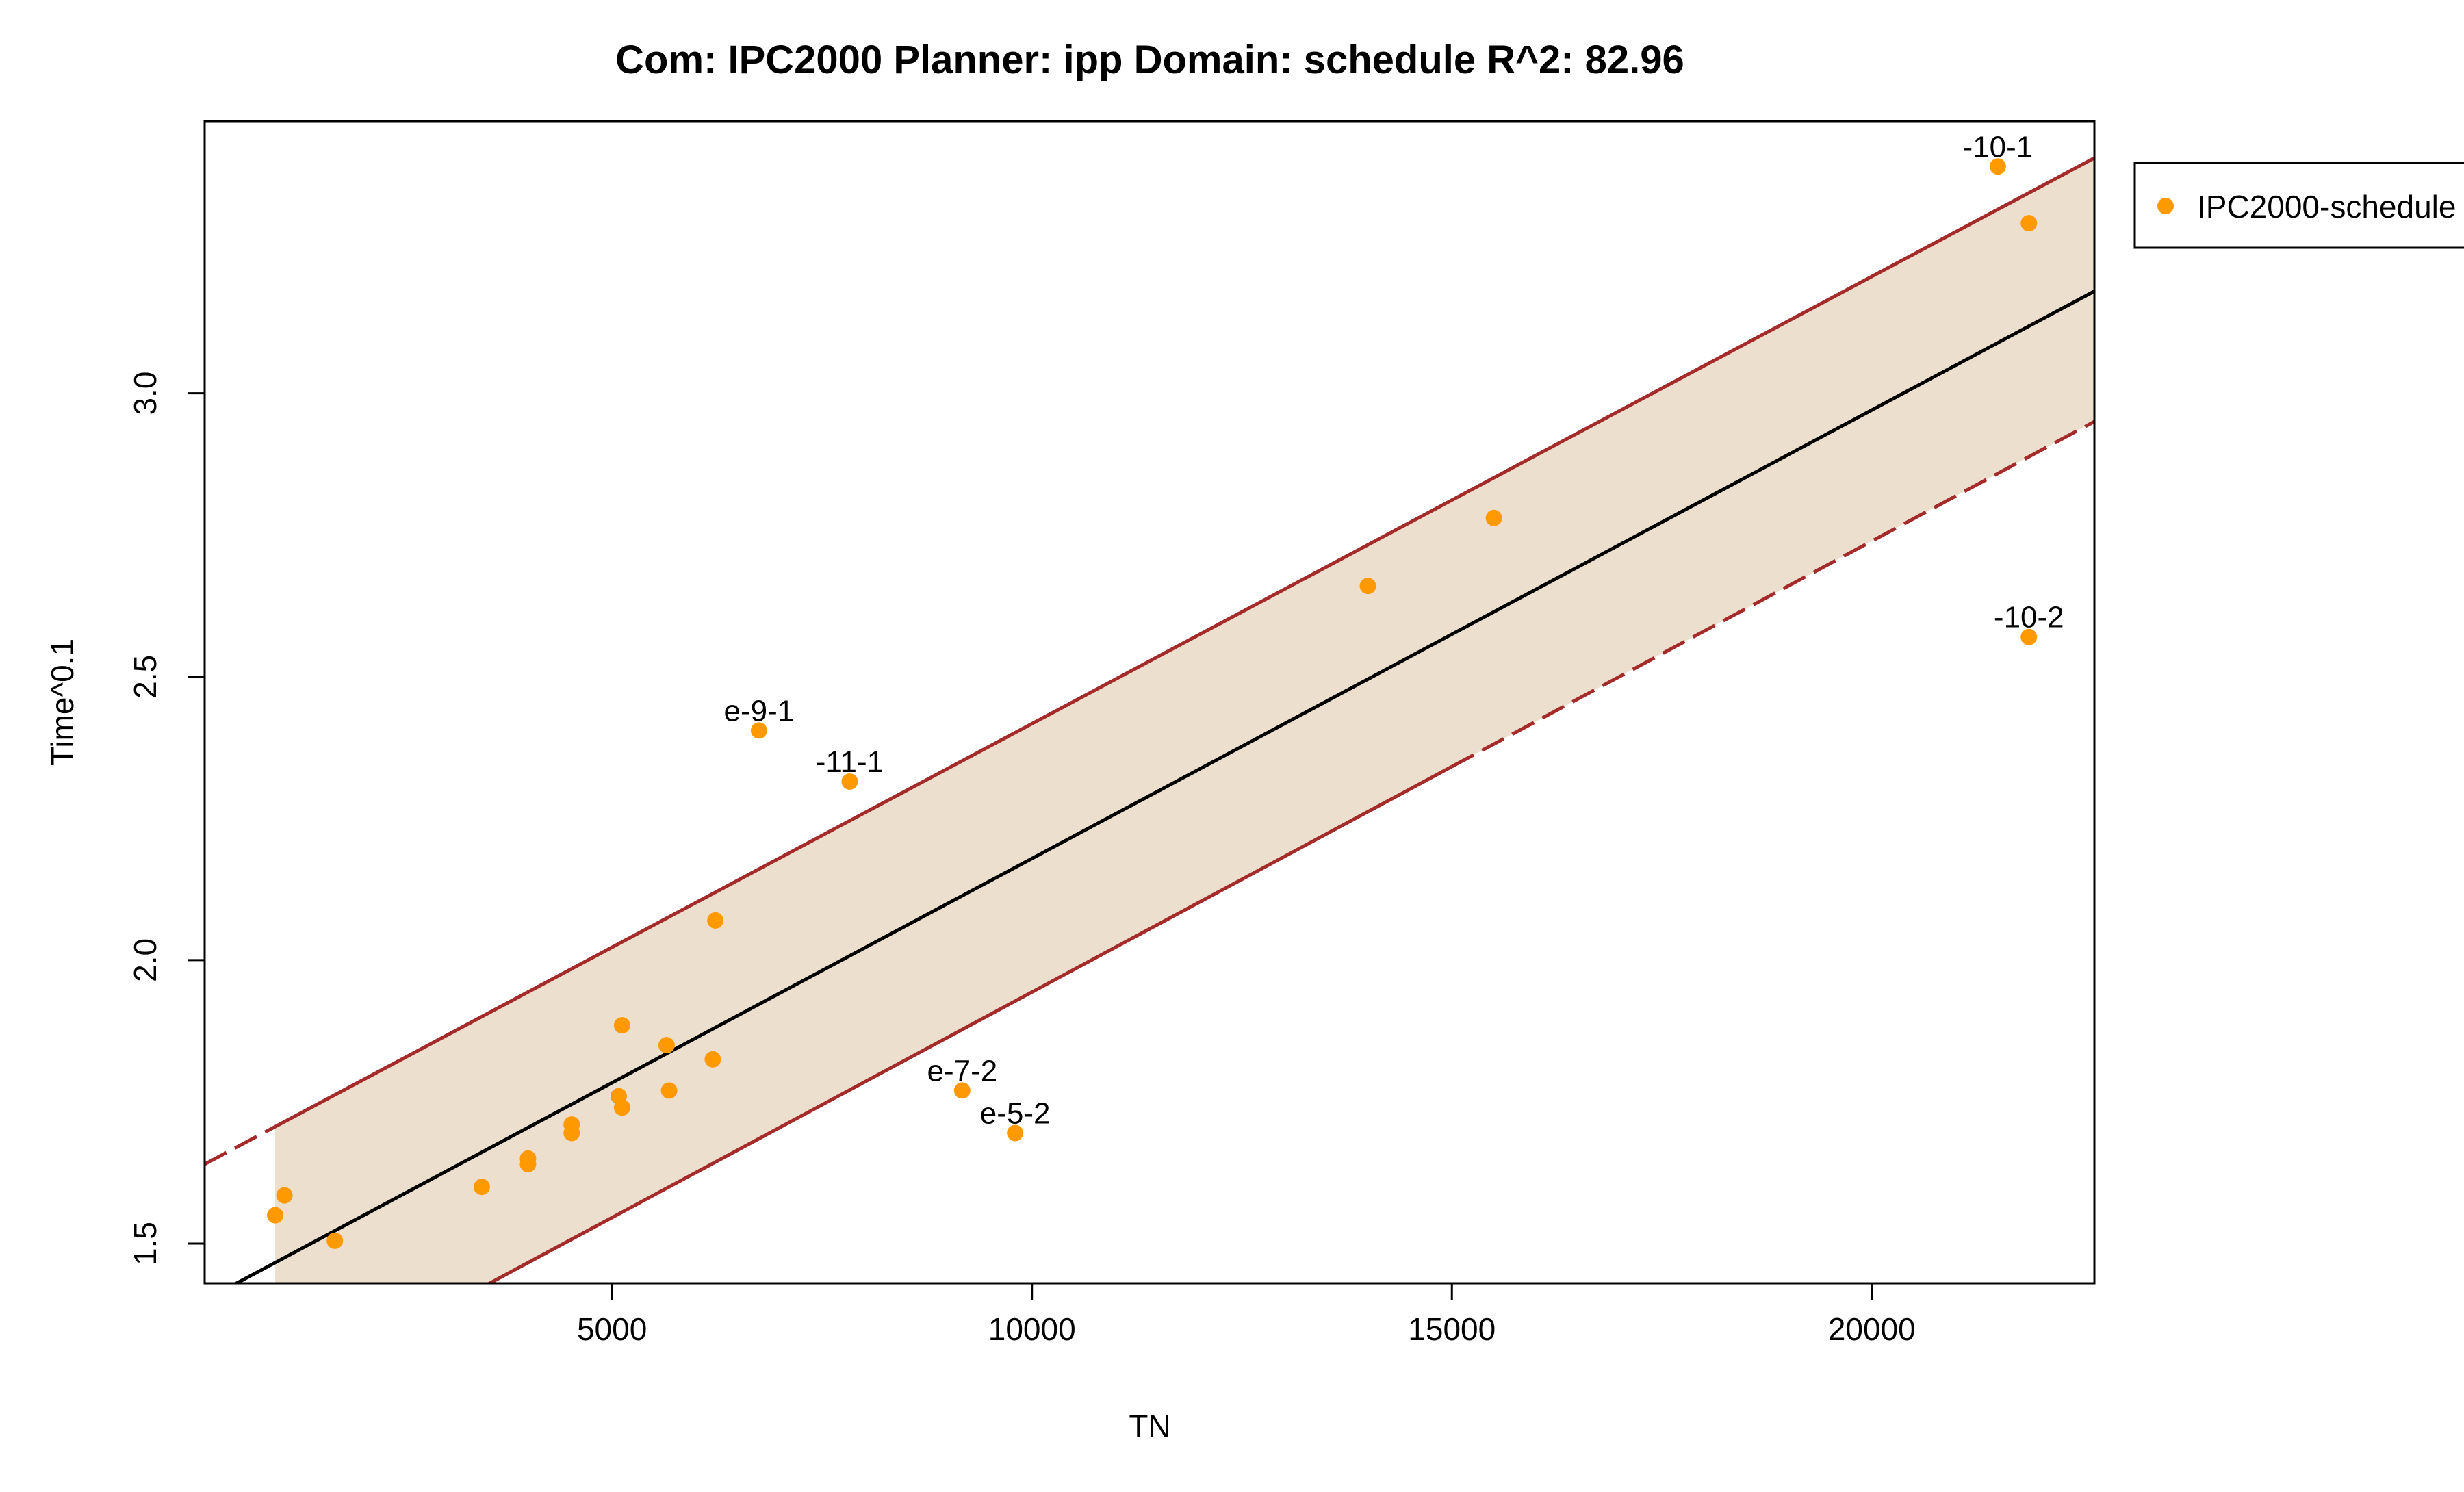 The image size is (2464, 1492). I want to click on y-axis: 1.5 2.0 2.5 3.0, so click(166, 818).